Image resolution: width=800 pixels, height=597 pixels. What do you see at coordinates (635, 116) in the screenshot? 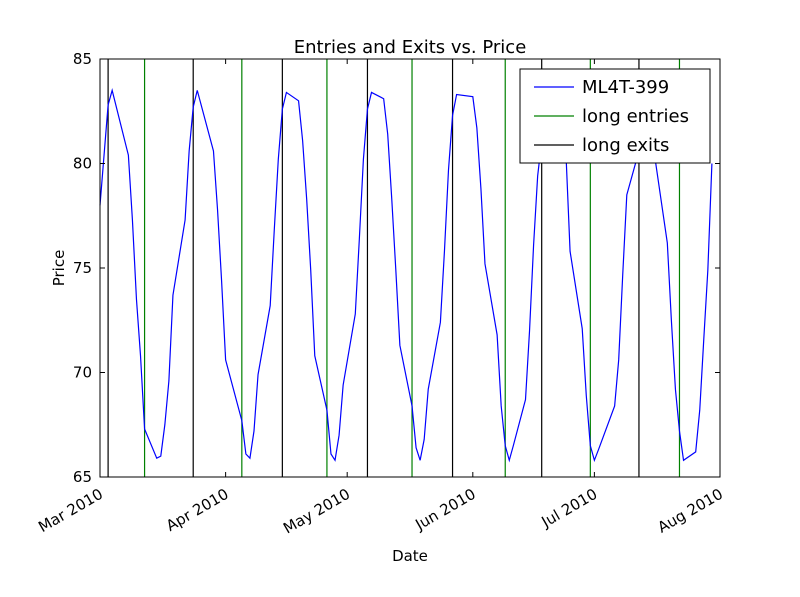
I see `legend-label: long entries` at bounding box center [635, 116].